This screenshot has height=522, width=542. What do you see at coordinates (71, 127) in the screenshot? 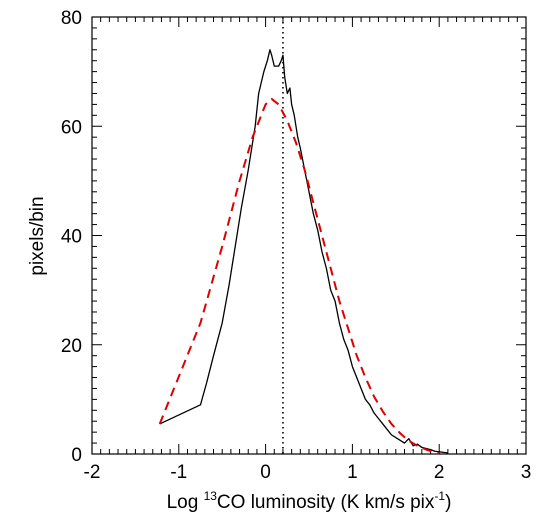
I see `y-tick-label: 60` at bounding box center [71, 127].